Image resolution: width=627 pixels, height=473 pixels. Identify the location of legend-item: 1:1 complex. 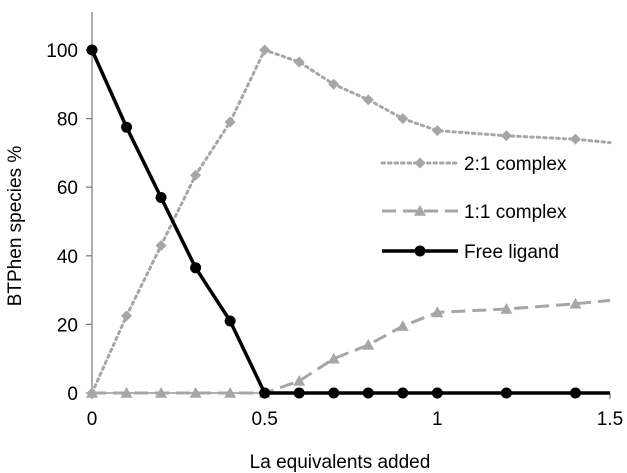
(474, 212).